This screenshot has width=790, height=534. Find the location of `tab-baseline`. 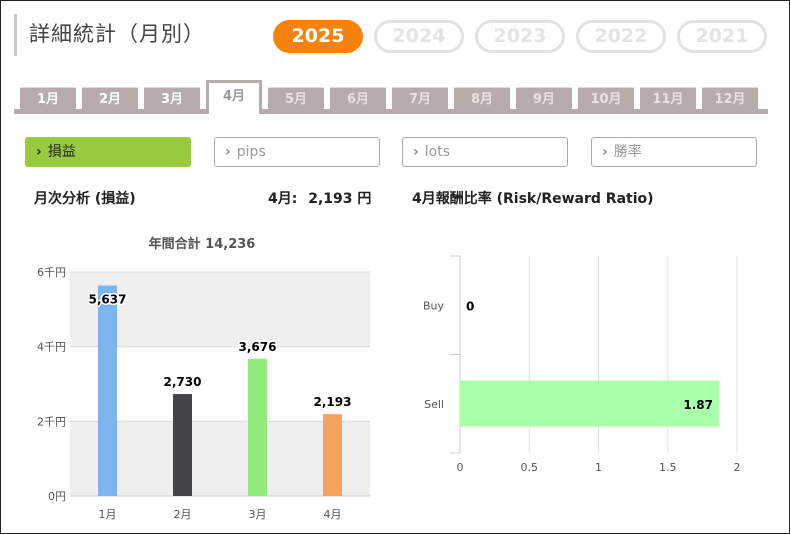

tab-baseline is located at coordinates (391, 111).